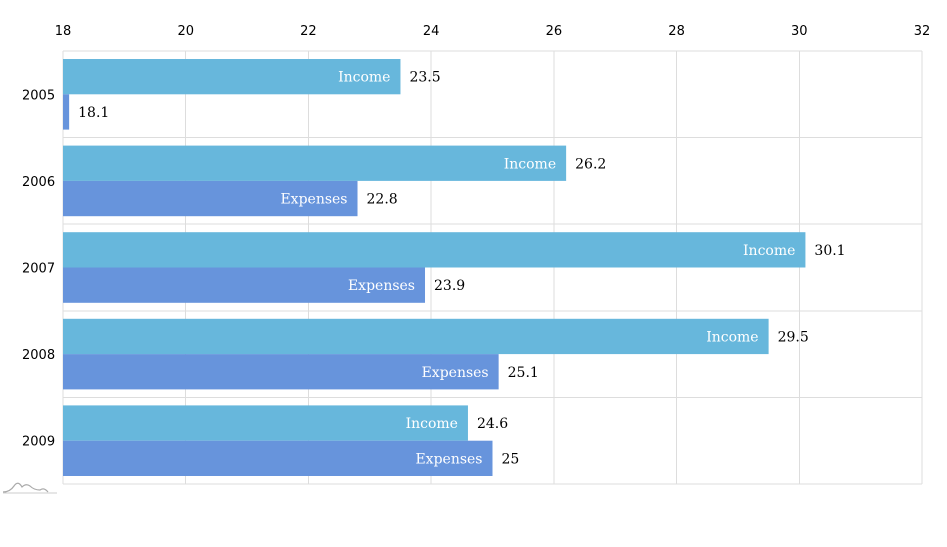  Describe the element at coordinates (799, 31) in the screenshot. I see `x-tick-label: 30` at that location.